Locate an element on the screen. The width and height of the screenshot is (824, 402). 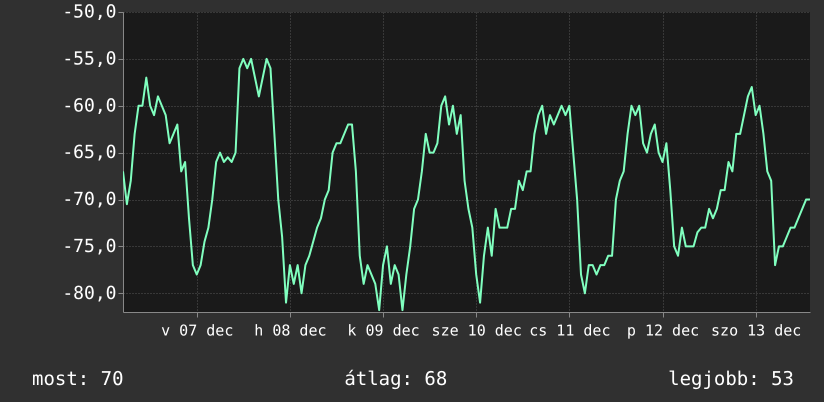
y-tick-label: -75,0 is located at coordinates (89, 246).